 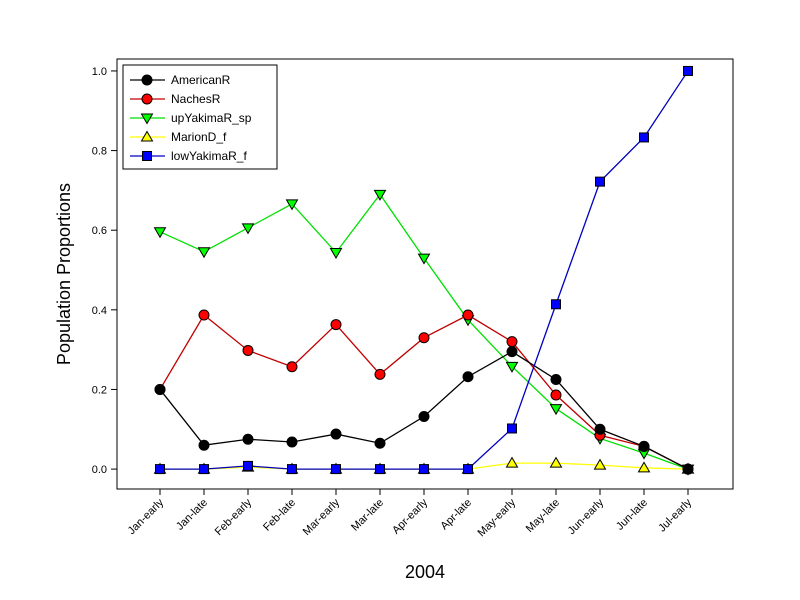 What do you see at coordinates (99, 72) in the screenshot?
I see `y-tick-label: 1.0` at bounding box center [99, 72].